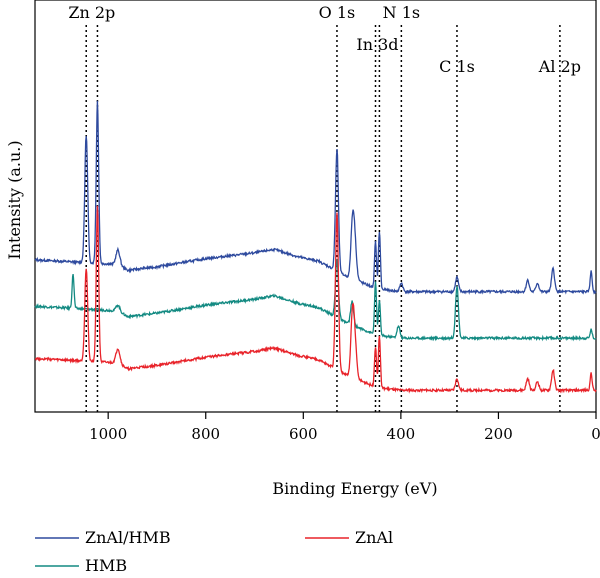  What do you see at coordinates (344, 427) in the screenshot?
I see `x-axis: 1000 800 600 400 200 0` at bounding box center [344, 427].